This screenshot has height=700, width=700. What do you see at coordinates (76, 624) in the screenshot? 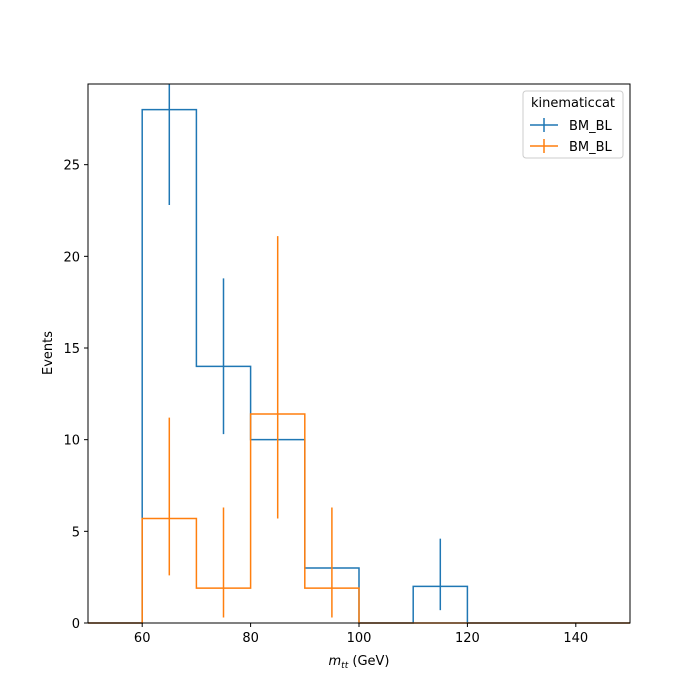
I see `y-tick-label: 0` at bounding box center [76, 624].